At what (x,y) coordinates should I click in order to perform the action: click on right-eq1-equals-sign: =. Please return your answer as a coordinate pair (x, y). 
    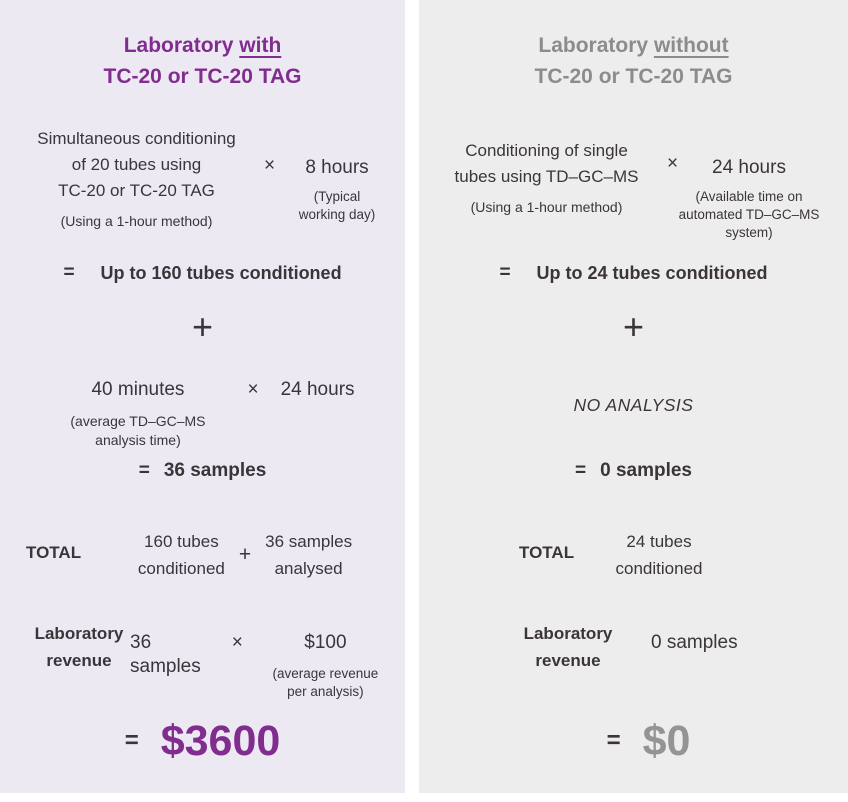
    Looking at the image, I should click on (505, 272).